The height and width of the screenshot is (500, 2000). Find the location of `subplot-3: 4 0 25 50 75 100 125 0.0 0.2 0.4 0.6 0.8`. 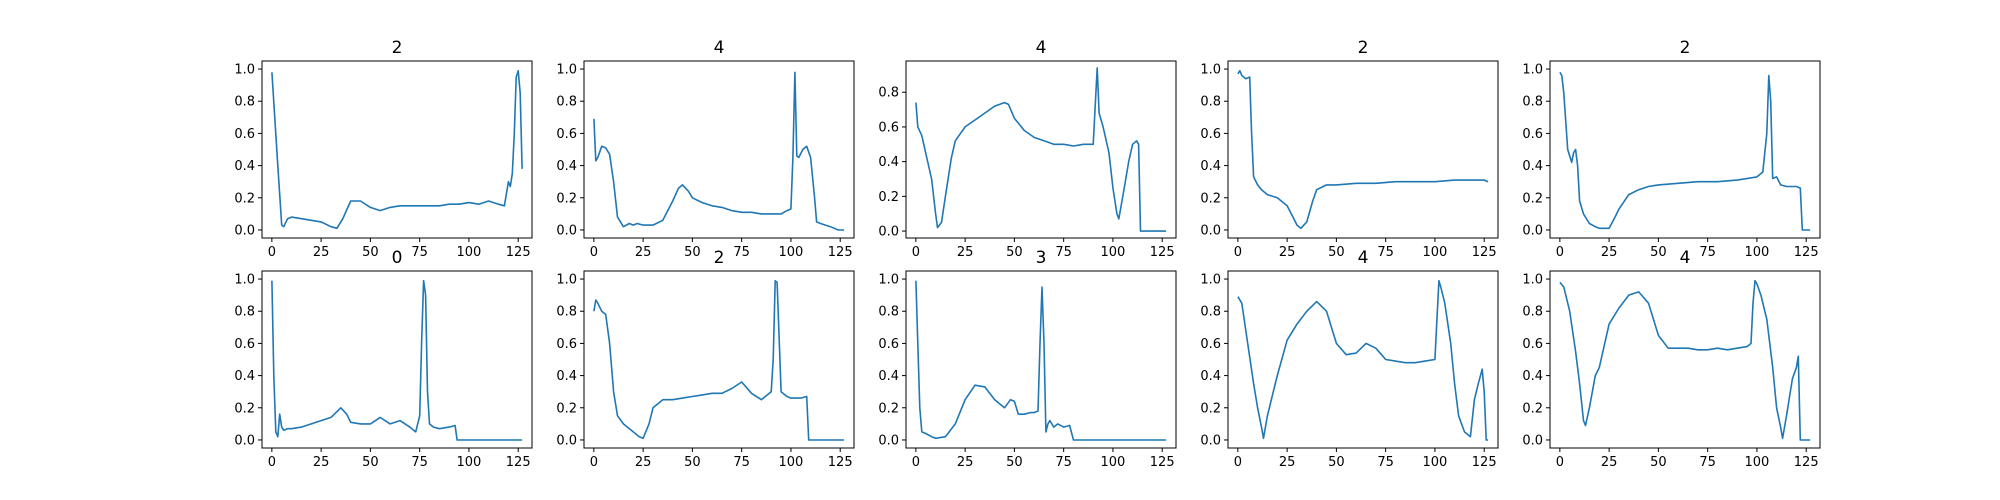

subplot-3: 4 0 25 50 75 100 125 0.0 0.2 0.4 0.6 0.8 is located at coordinates (1027, 149).